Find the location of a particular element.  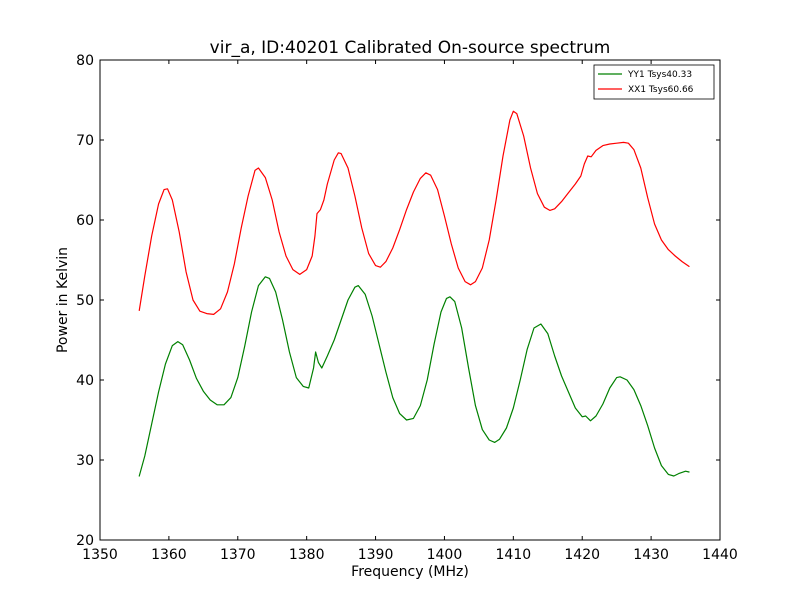

x-tick-label: 1360 is located at coordinates (169, 555).